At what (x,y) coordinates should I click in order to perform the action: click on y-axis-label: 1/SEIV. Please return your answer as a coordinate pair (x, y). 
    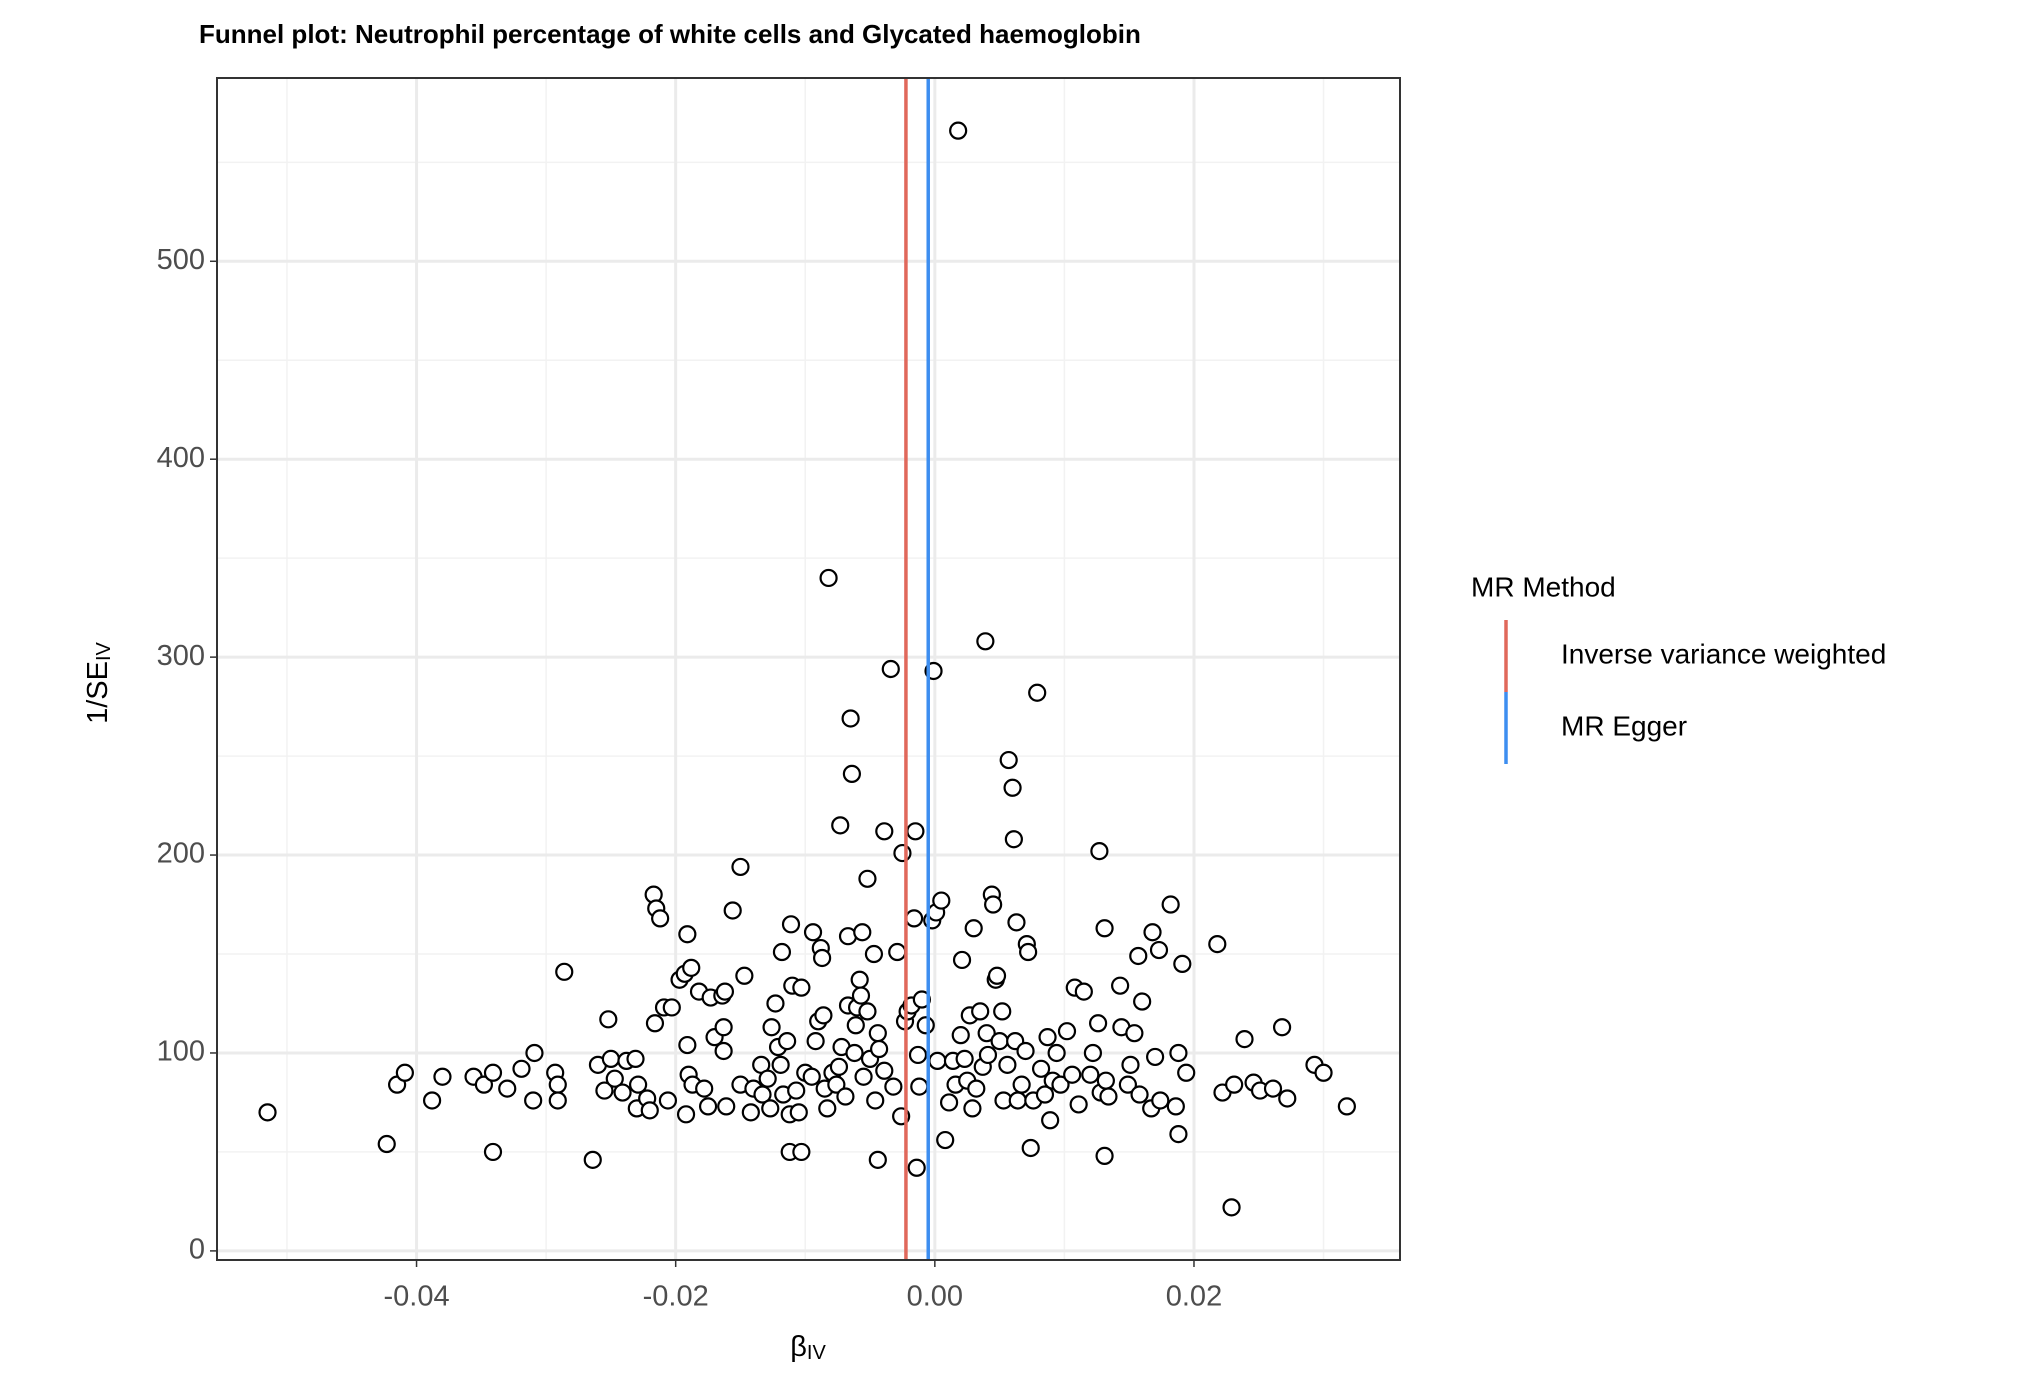
    Looking at the image, I should click on (99, 682).